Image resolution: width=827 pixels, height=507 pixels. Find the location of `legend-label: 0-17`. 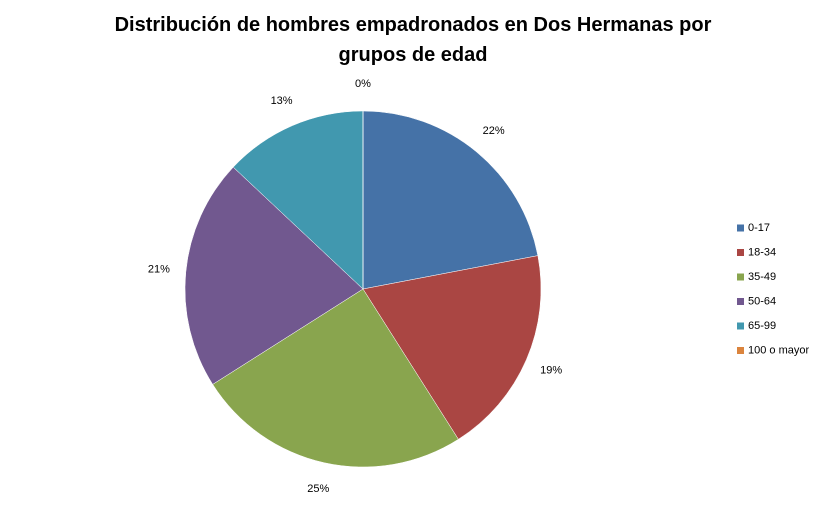

legend-label: 0-17 is located at coordinates (759, 228).